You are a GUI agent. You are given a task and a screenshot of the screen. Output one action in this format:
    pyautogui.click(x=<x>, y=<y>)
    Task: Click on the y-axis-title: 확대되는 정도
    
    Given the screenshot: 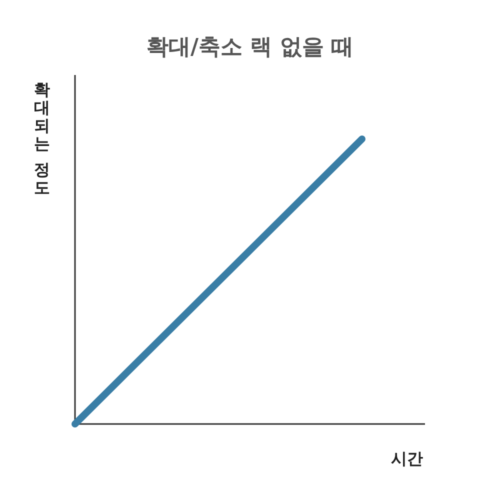 What is the action you would take?
    pyautogui.click(x=42, y=138)
    